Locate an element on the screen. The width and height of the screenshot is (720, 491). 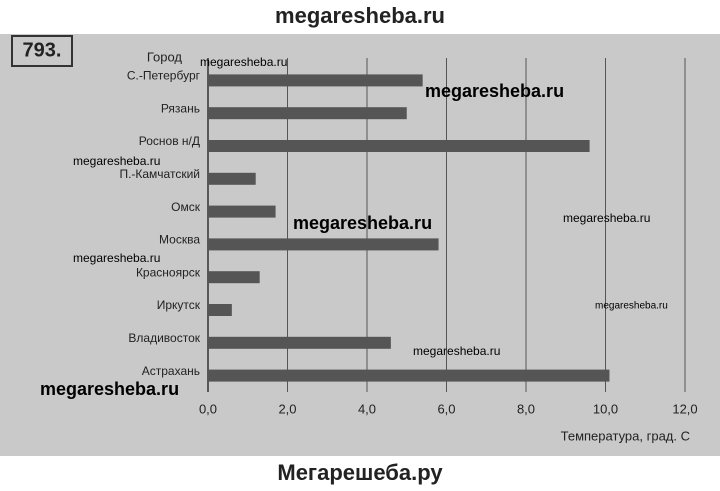
x-tick-label: 6,0 is located at coordinates (446, 408).